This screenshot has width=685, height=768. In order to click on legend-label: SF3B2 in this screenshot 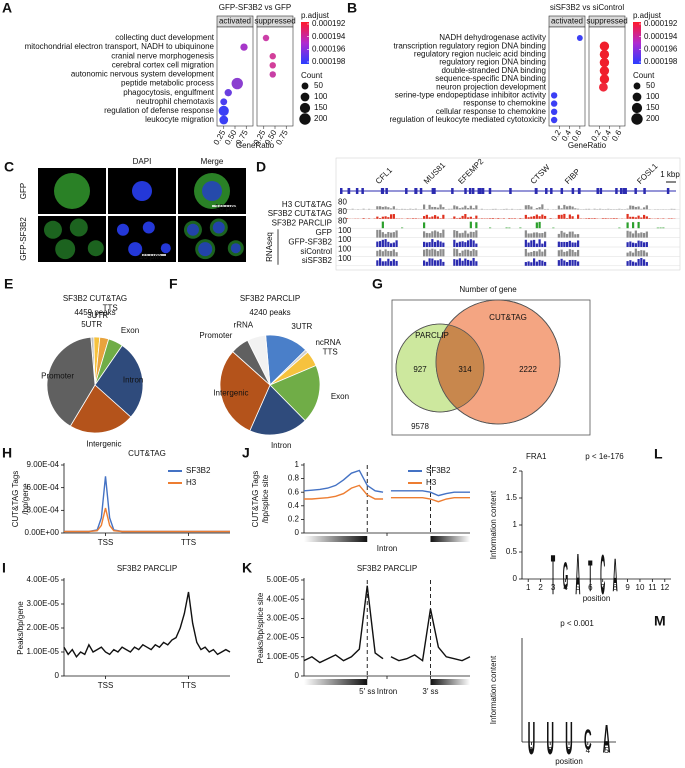, I will do `click(198, 470)`.